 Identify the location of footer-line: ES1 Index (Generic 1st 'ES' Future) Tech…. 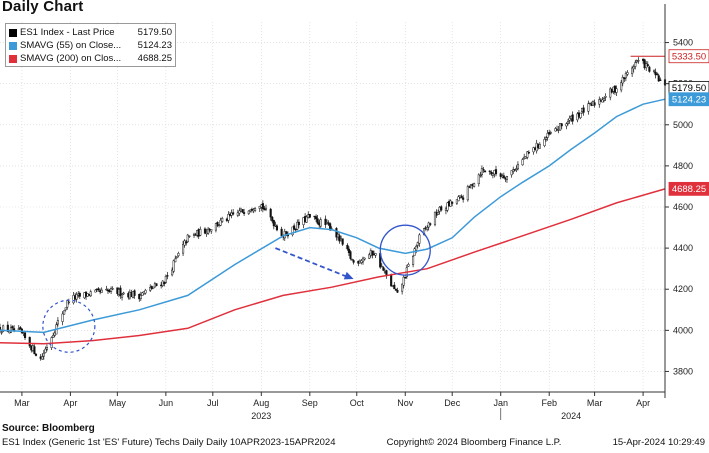
(353, 442).